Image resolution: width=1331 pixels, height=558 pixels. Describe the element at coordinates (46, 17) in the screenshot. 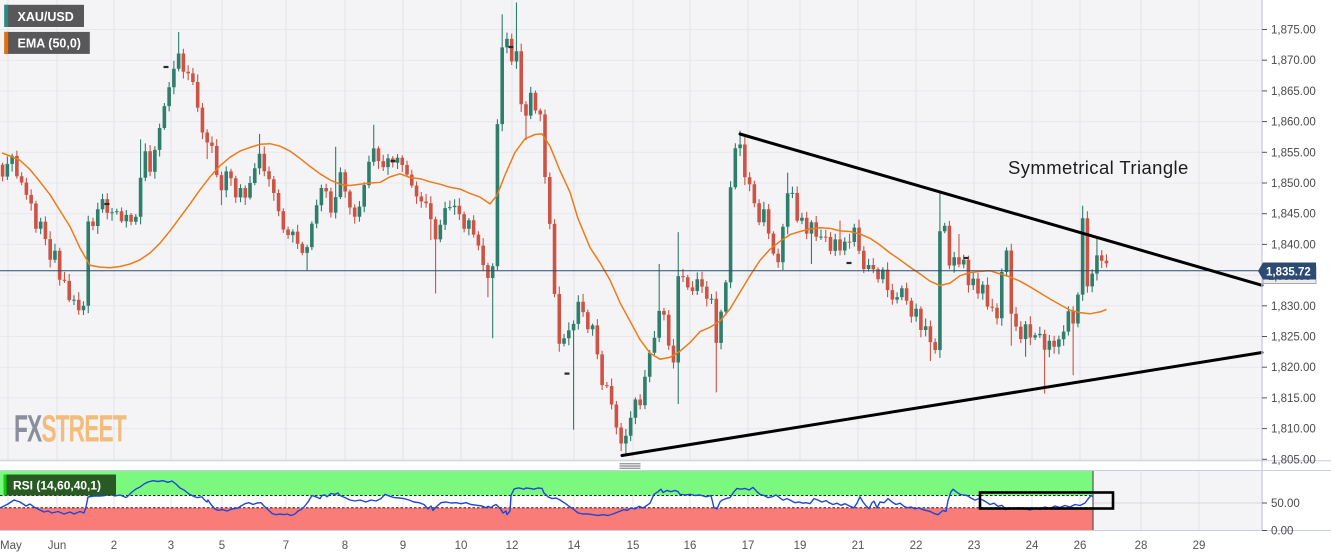

I see `svg-text: XAU/USD` at that location.